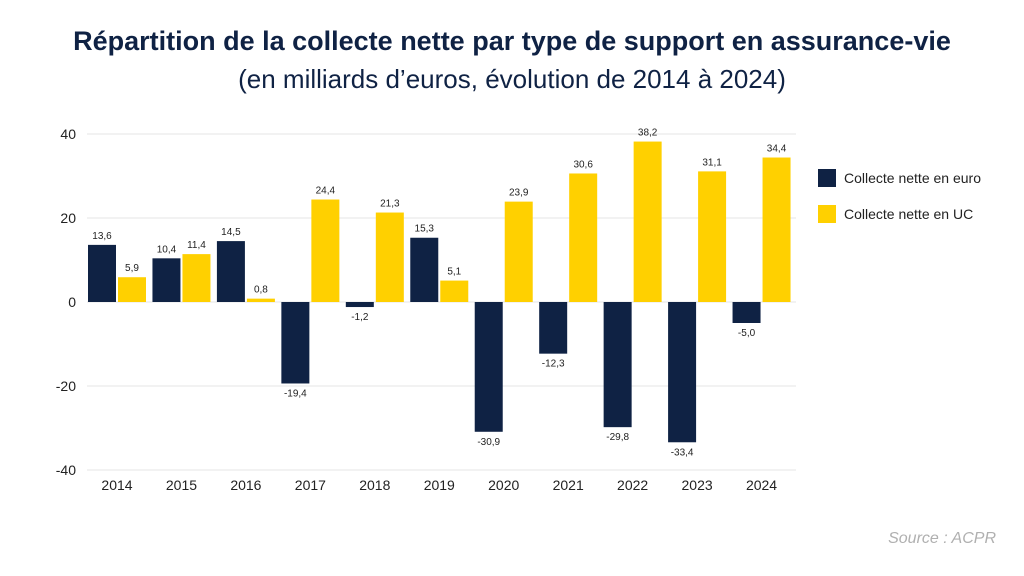 The width and height of the screenshot is (1024, 576). Describe the element at coordinates (518, 251) in the screenshot. I see `bar-uc-2020` at that location.